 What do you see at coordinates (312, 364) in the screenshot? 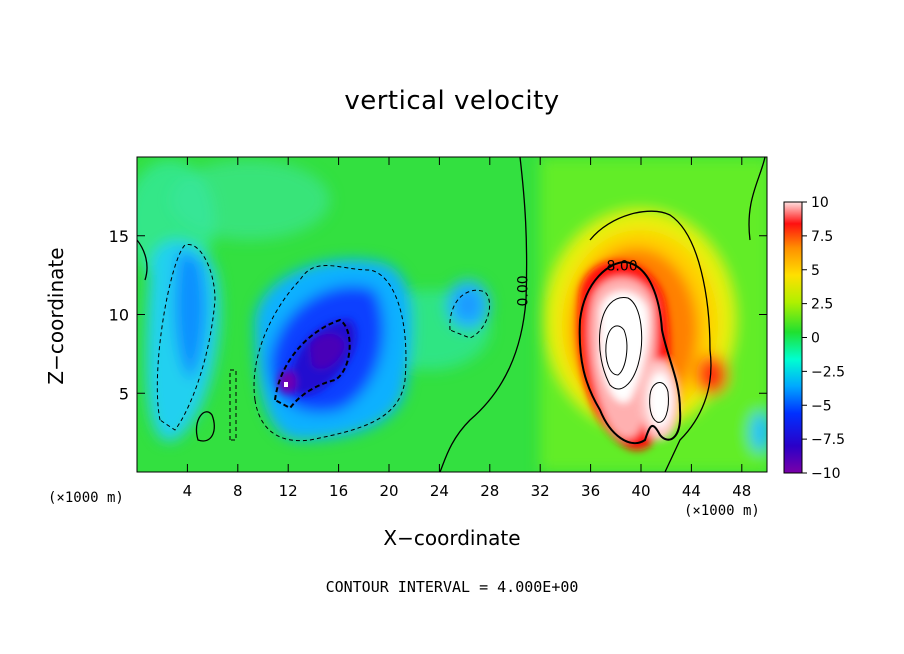
I see `strong-negative-contour` at bounding box center [312, 364].